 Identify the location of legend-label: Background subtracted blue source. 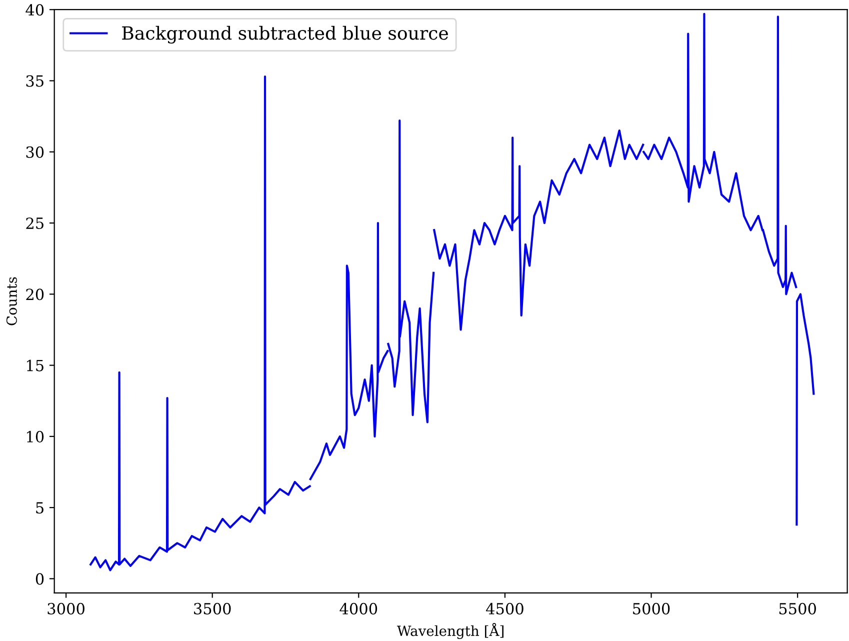
(285, 35).